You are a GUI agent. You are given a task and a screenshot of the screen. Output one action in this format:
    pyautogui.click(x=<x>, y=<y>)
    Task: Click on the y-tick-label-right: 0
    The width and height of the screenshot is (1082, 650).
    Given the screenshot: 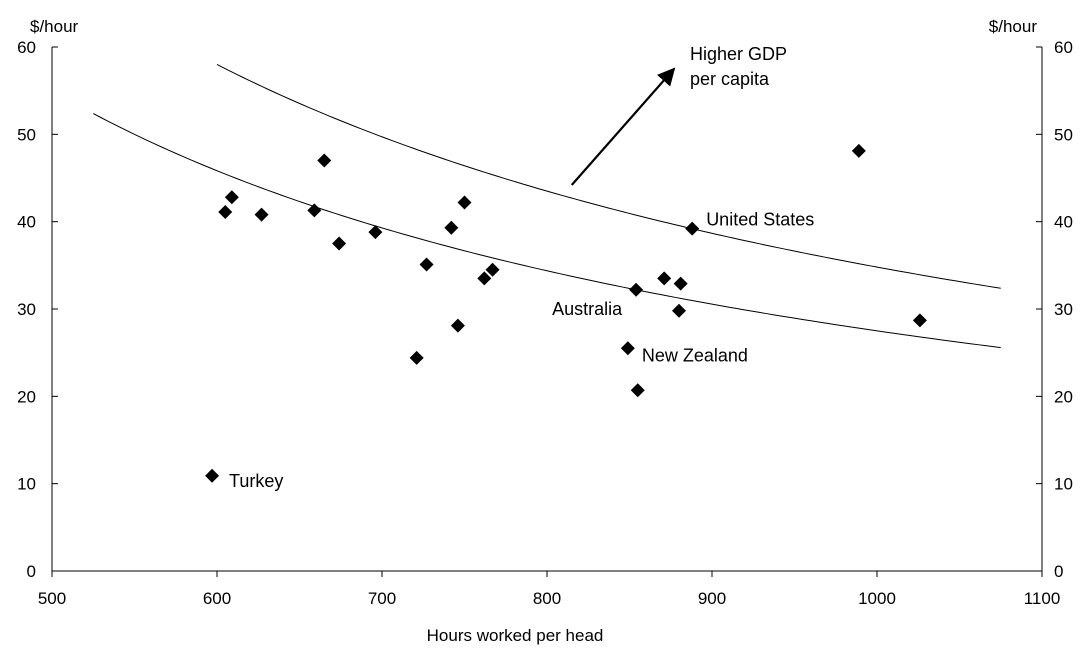 What is the action you would take?
    pyautogui.click(x=1058, y=571)
    